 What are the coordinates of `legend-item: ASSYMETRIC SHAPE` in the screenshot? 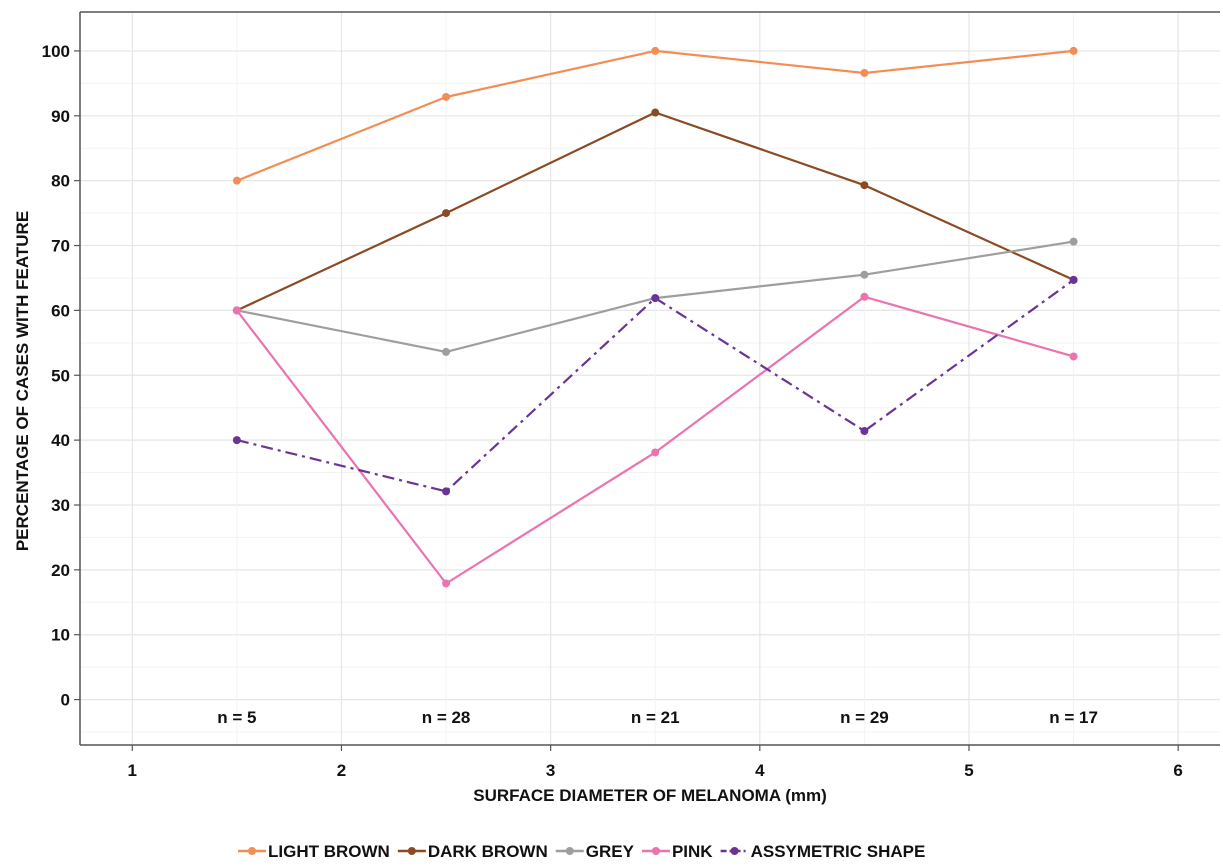 It's located at (823, 851).